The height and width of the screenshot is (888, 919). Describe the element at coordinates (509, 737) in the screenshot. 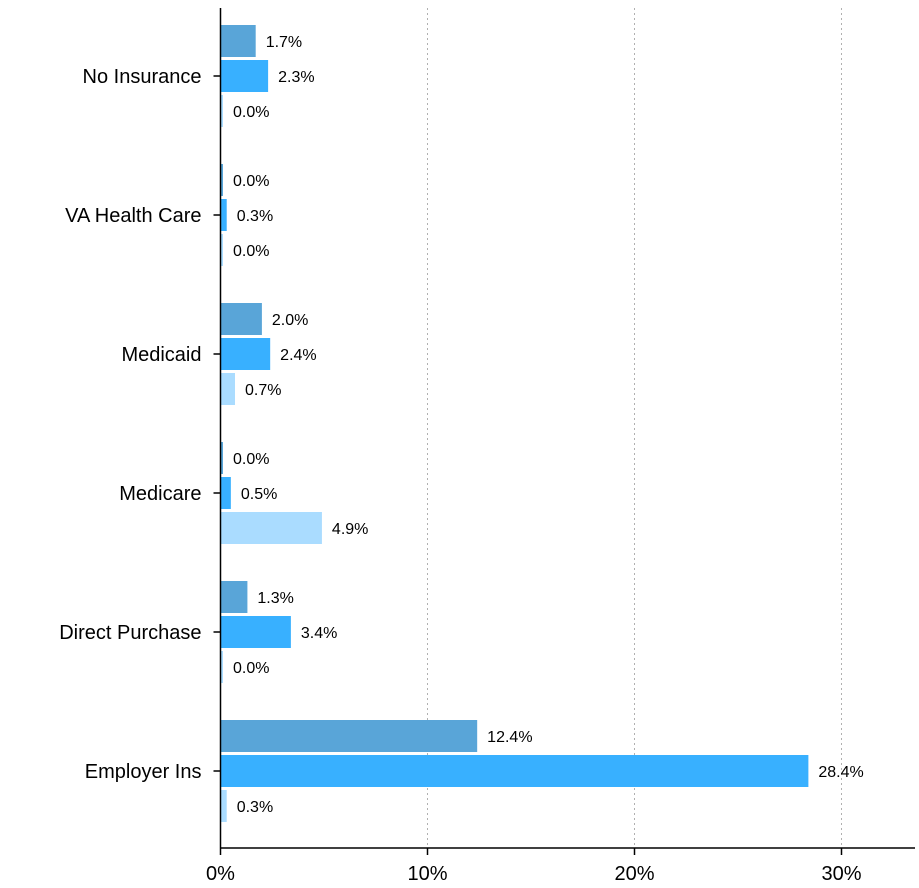

I see `data-label: 12.4%` at that location.